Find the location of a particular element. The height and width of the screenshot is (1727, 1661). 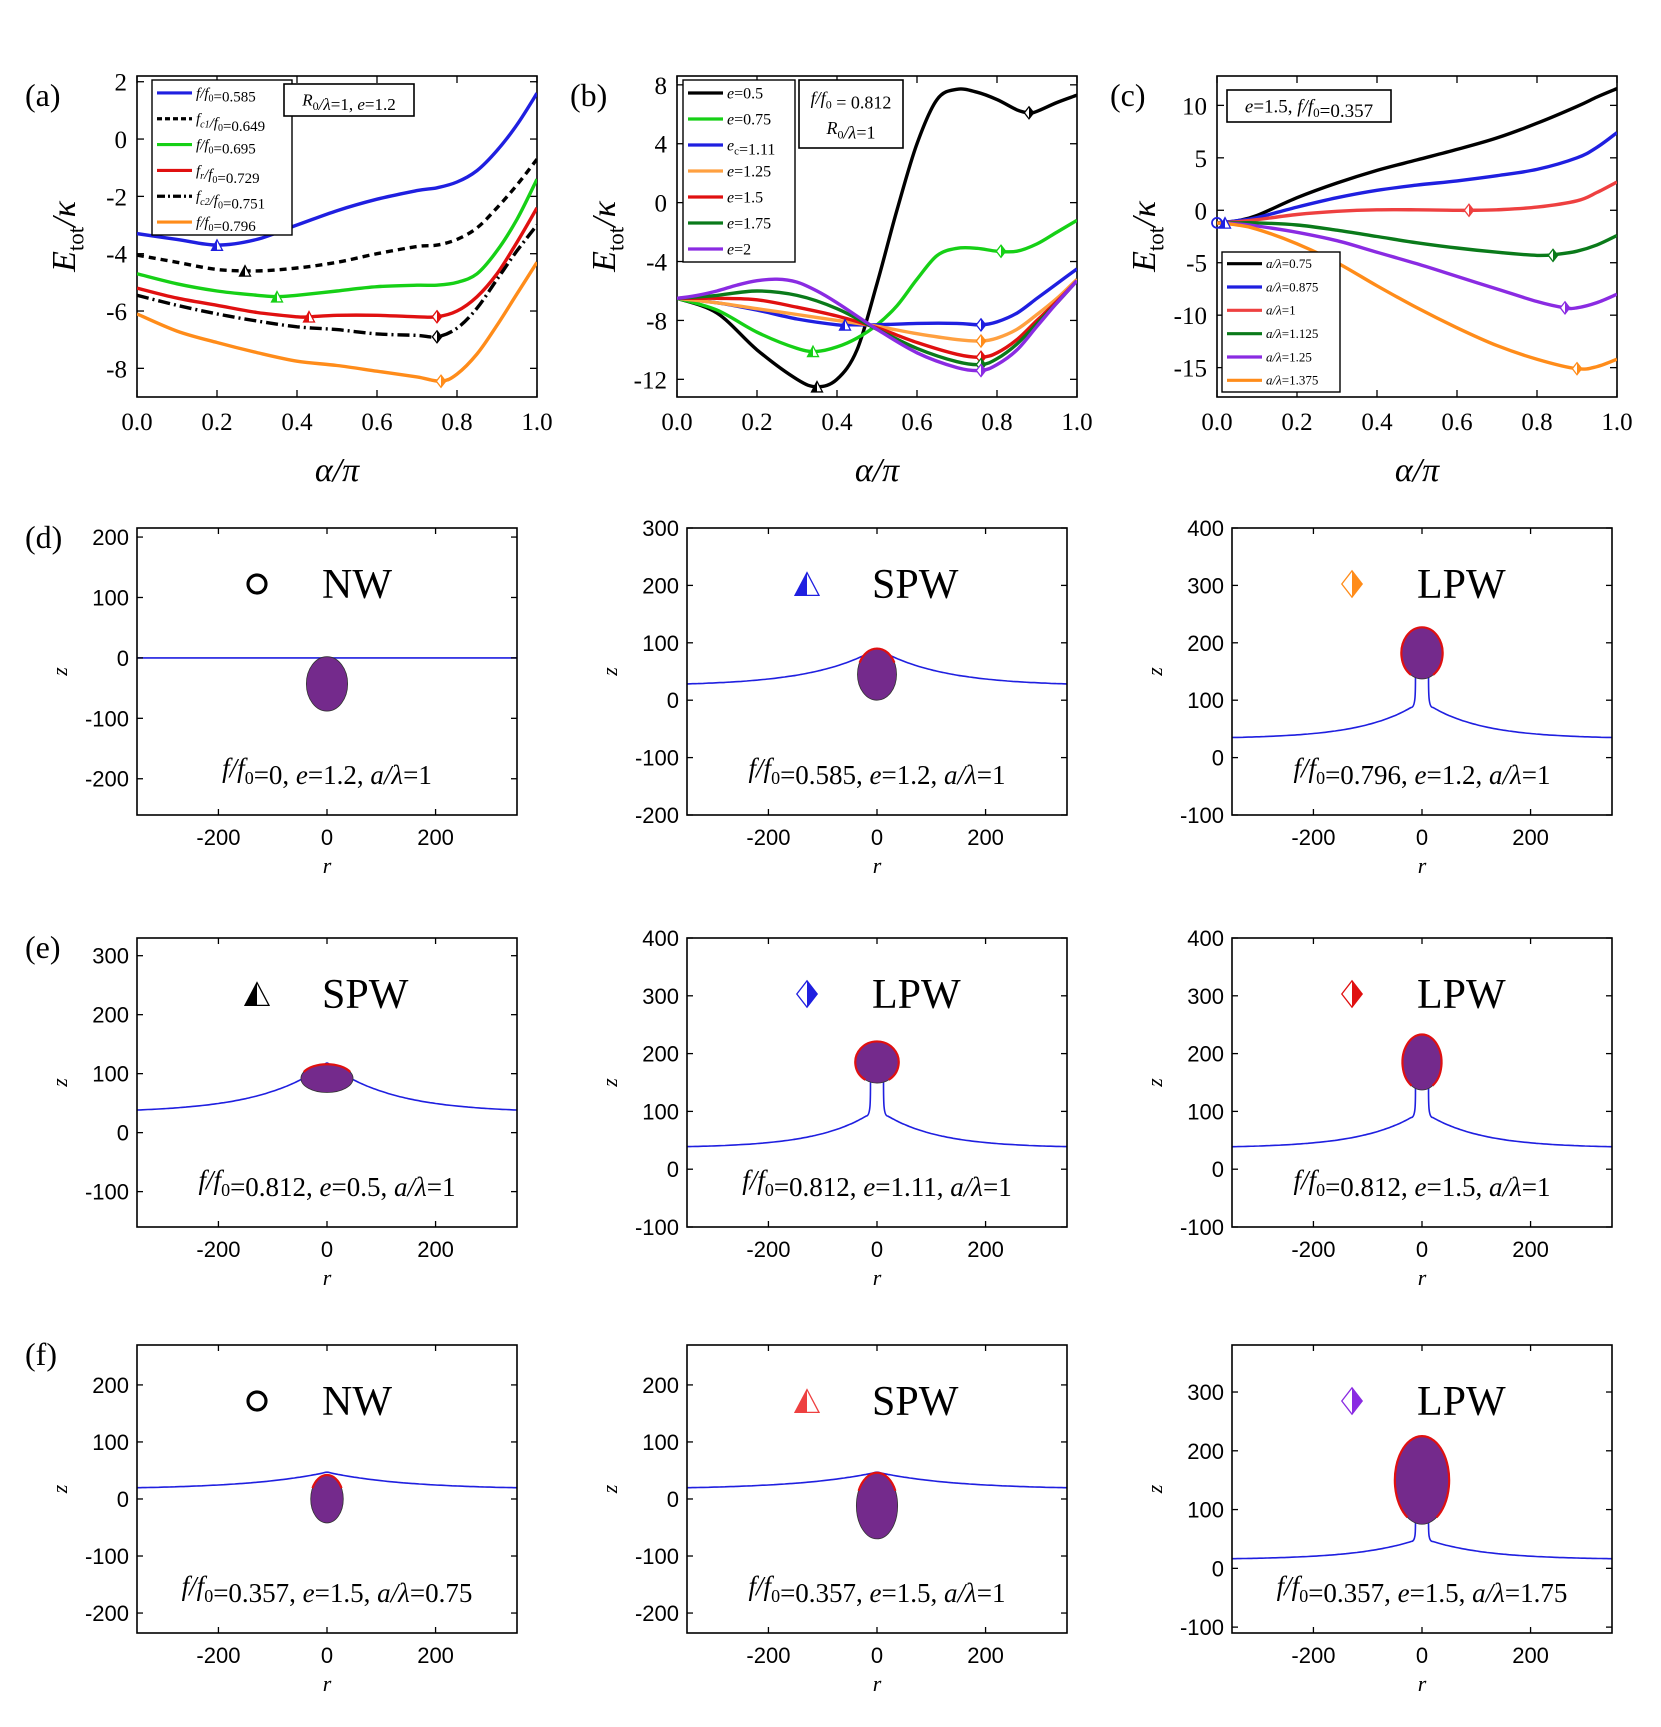

profile-caption: f/f0=0.585, e=1.2, a/λ=1 is located at coordinates (877, 771).